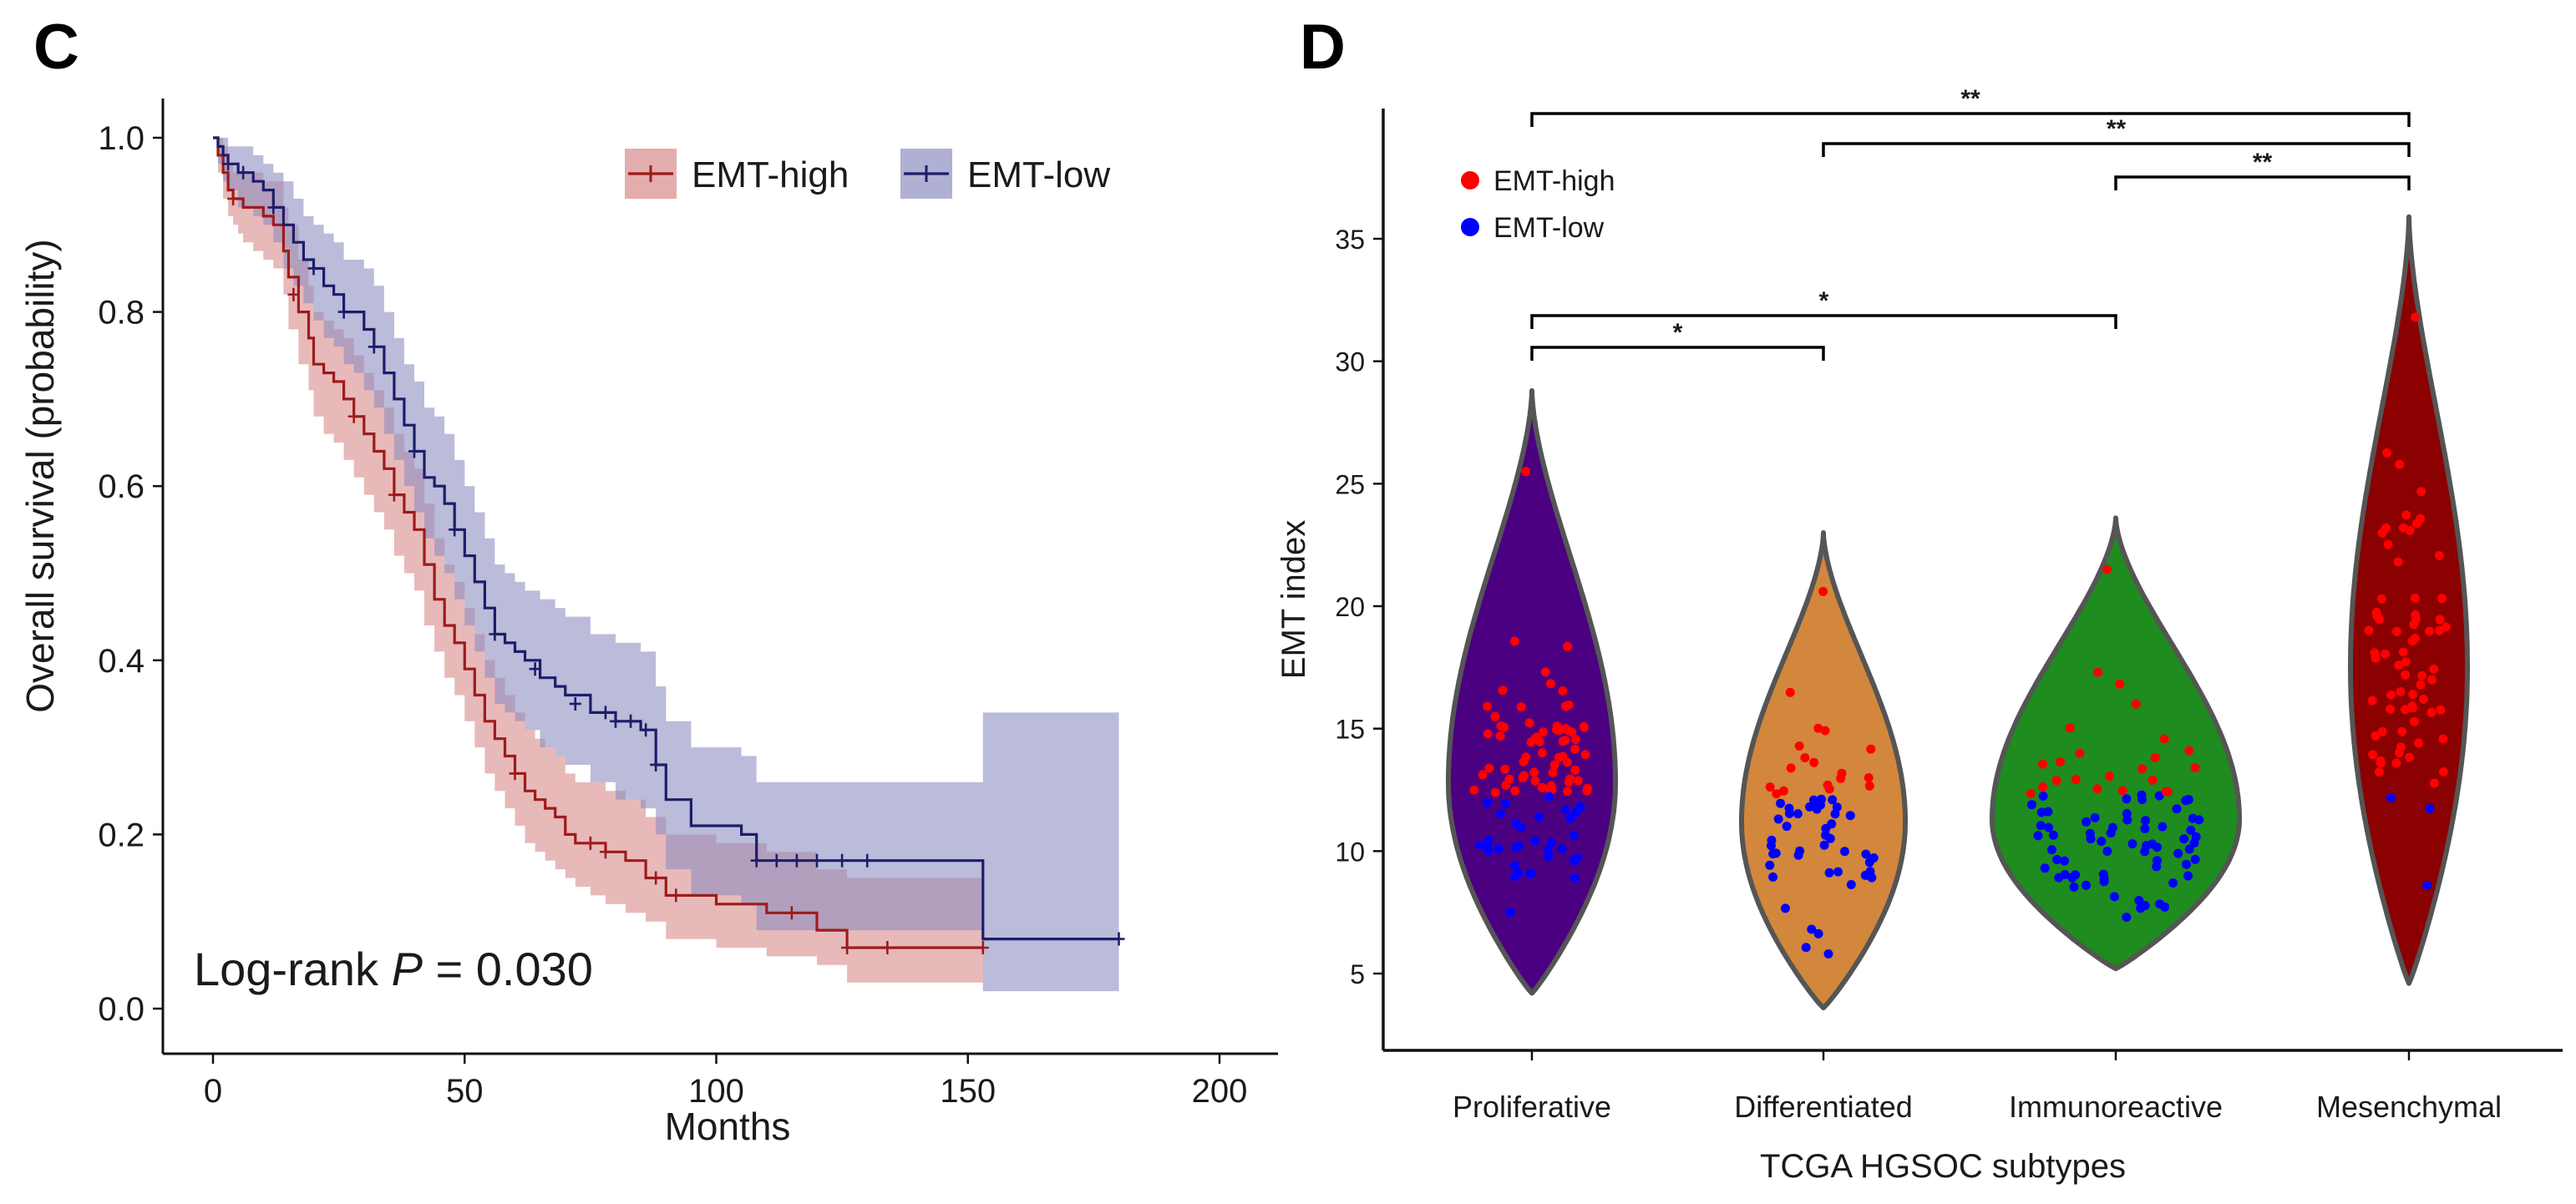  What do you see at coordinates (122, 1009) in the screenshot?
I see `survival-y-tick-label: 0.0` at bounding box center [122, 1009].